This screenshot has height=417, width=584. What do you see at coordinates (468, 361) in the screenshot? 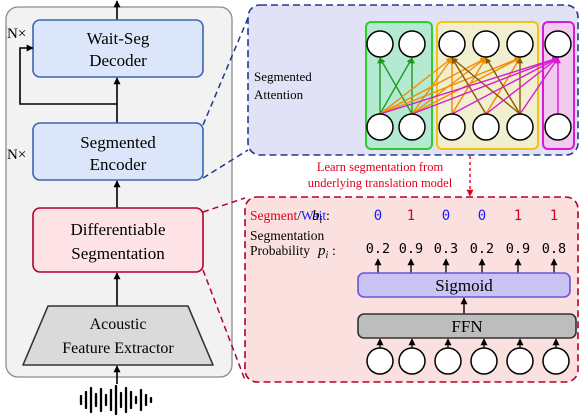
I see `segmentation-input-nodes` at bounding box center [468, 361].